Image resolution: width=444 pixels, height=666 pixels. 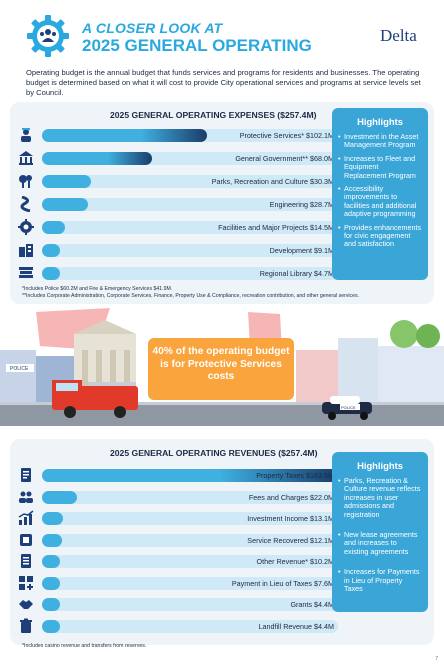 I want to click on revenue-bar-track: Payment in Lieu of Taxes $7.6M, so click(x=190, y=583).